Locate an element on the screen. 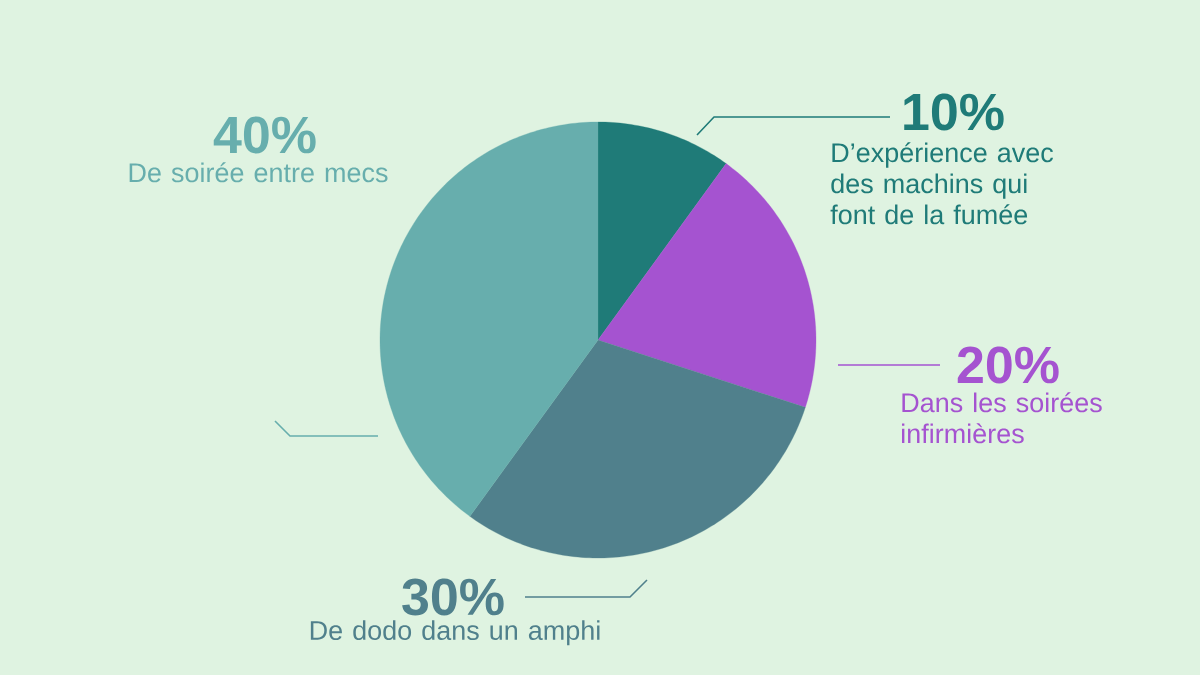 The width and height of the screenshot is (1200, 675). slice-label: De dodo dans un amphi is located at coordinates (455, 633).